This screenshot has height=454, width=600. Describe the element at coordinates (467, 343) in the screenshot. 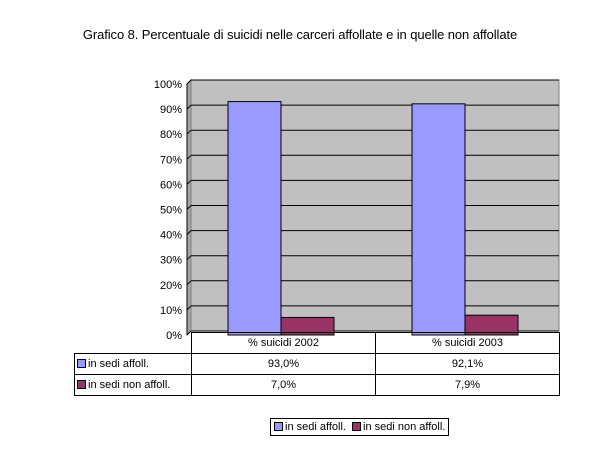

I see `table-category-2003: % suicidi 2003` at that location.